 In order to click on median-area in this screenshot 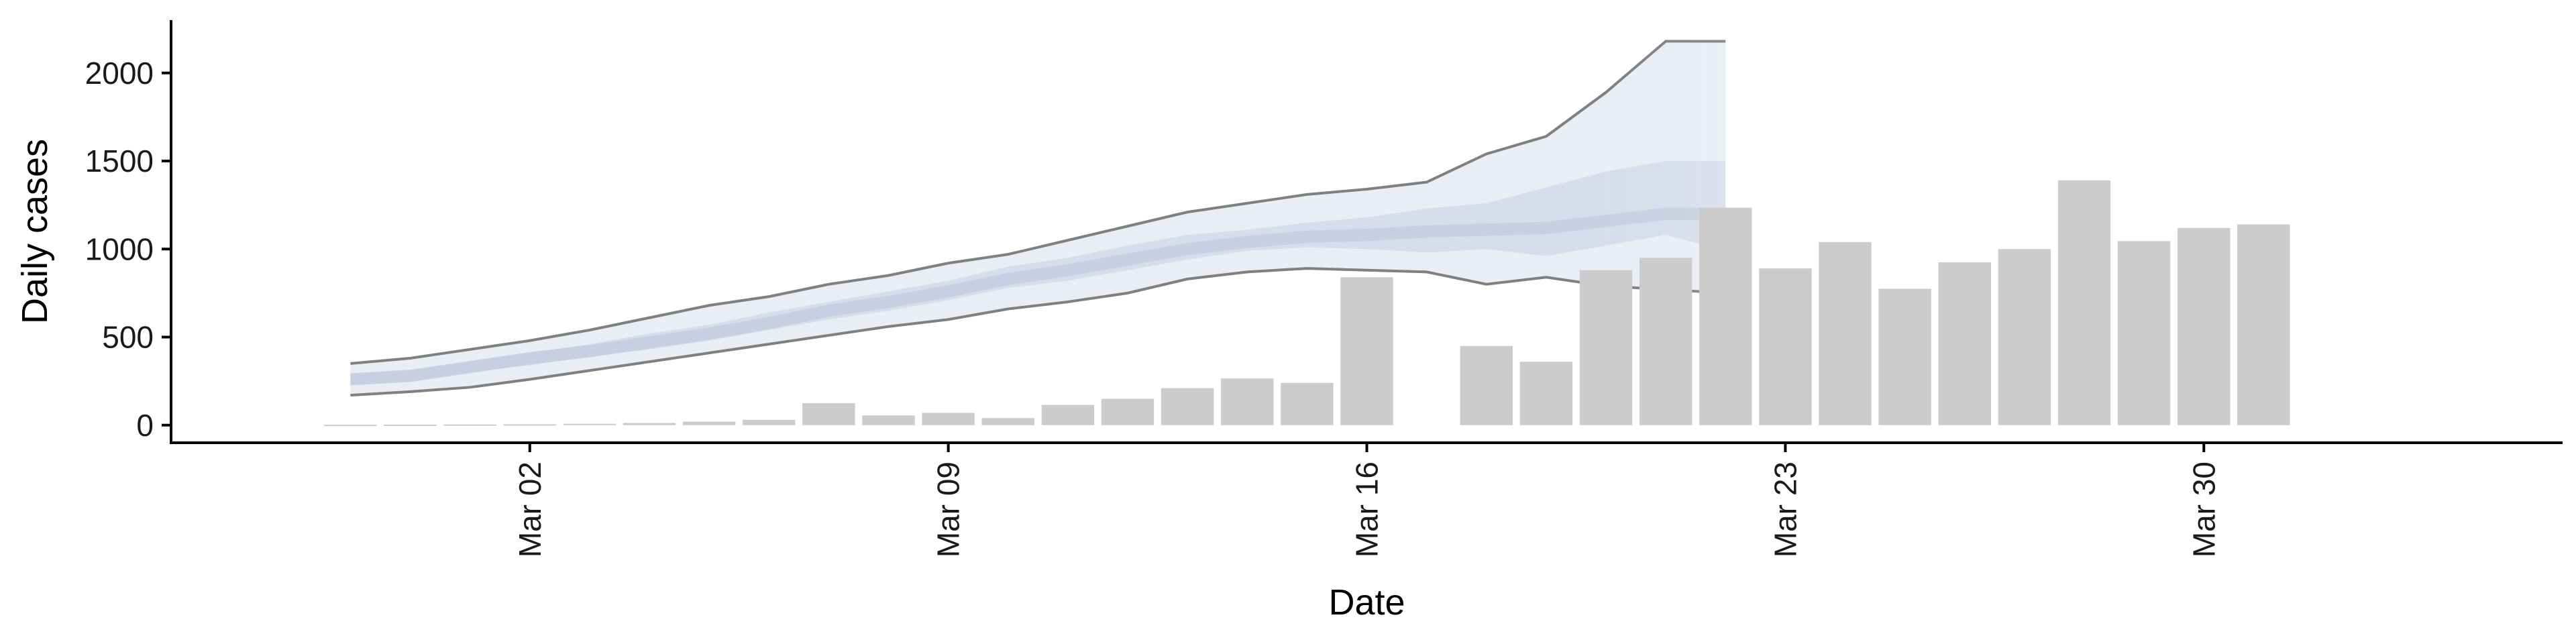, I will do `click(1038, 296)`.